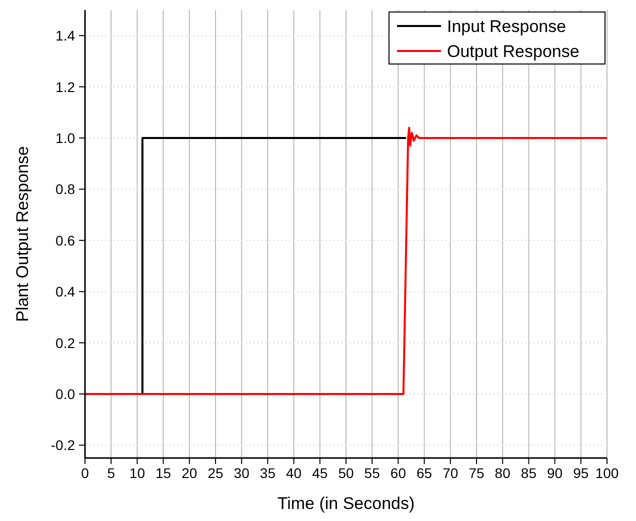  What do you see at coordinates (111, 473) in the screenshot?
I see `x-tick-label: 5` at bounding box center [111, 473].